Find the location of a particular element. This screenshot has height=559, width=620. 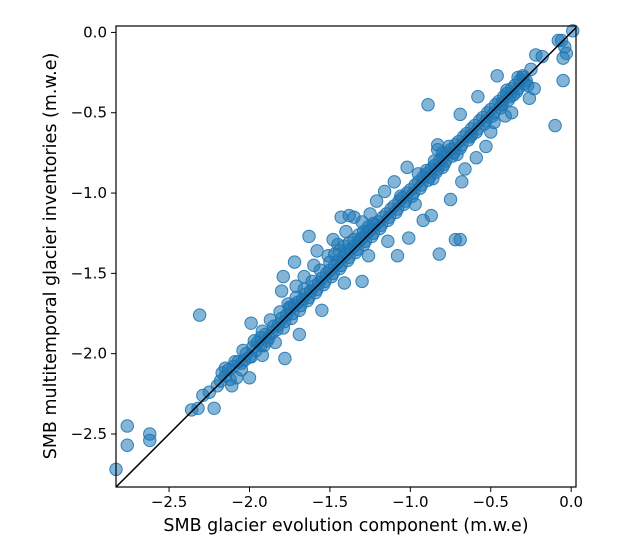

x-tick-label: −1.0 is located at coordinates (410, 502).